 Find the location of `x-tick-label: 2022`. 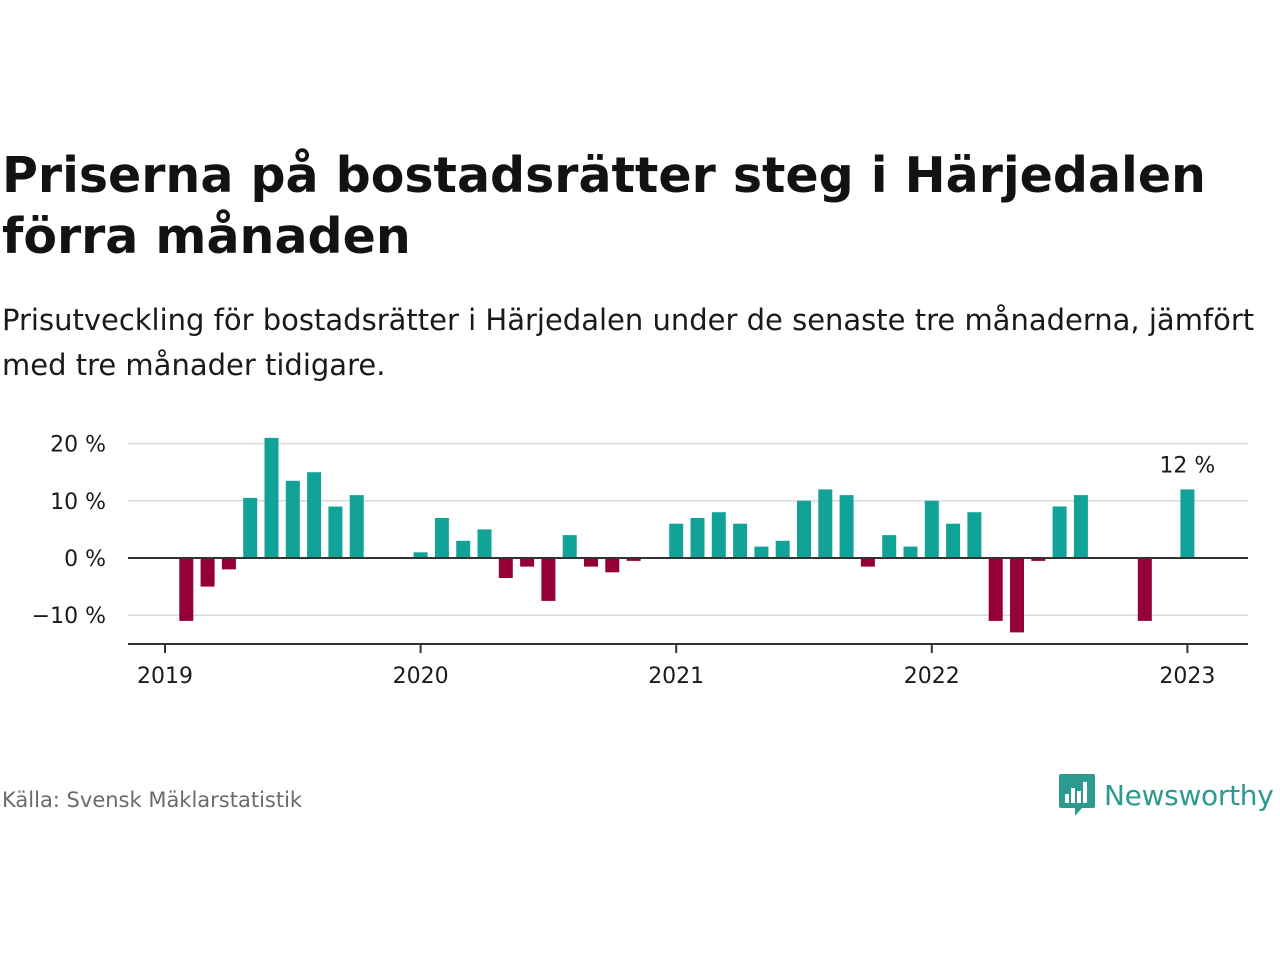

x-tick-label: 2022 is located at coordinates (932, 676).